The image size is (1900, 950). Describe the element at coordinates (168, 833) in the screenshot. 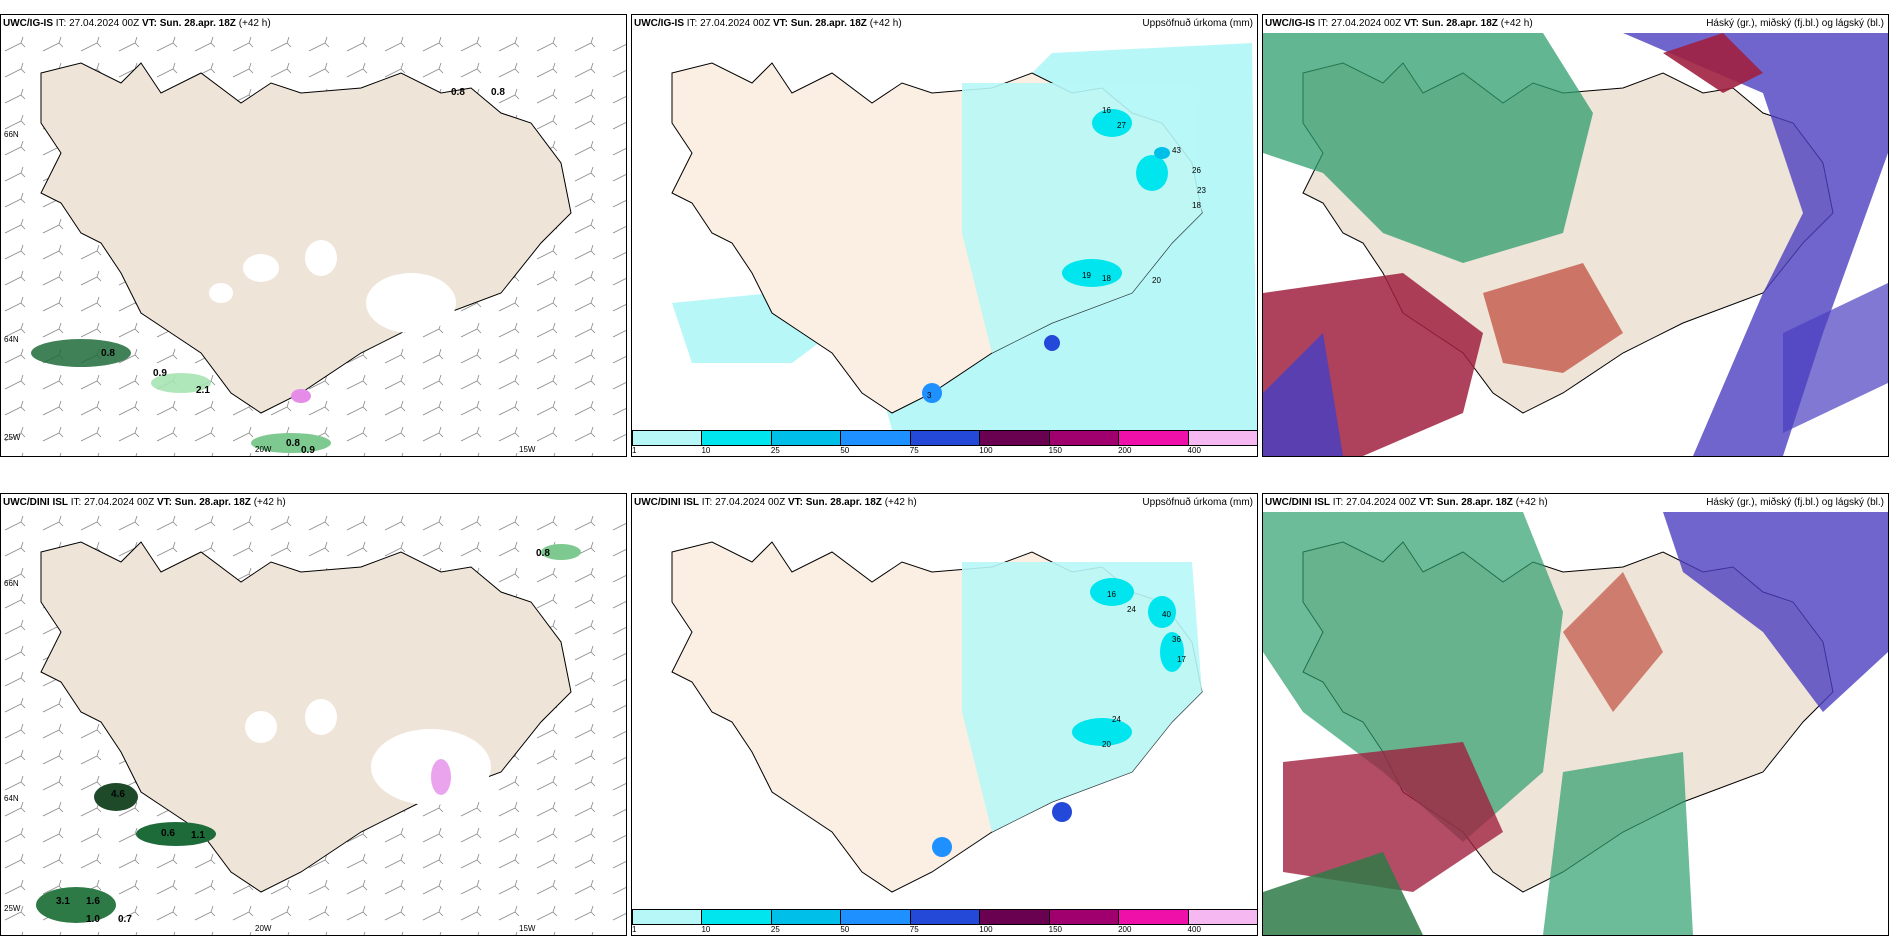

I see `wind-value-label: 0.6` at that location.